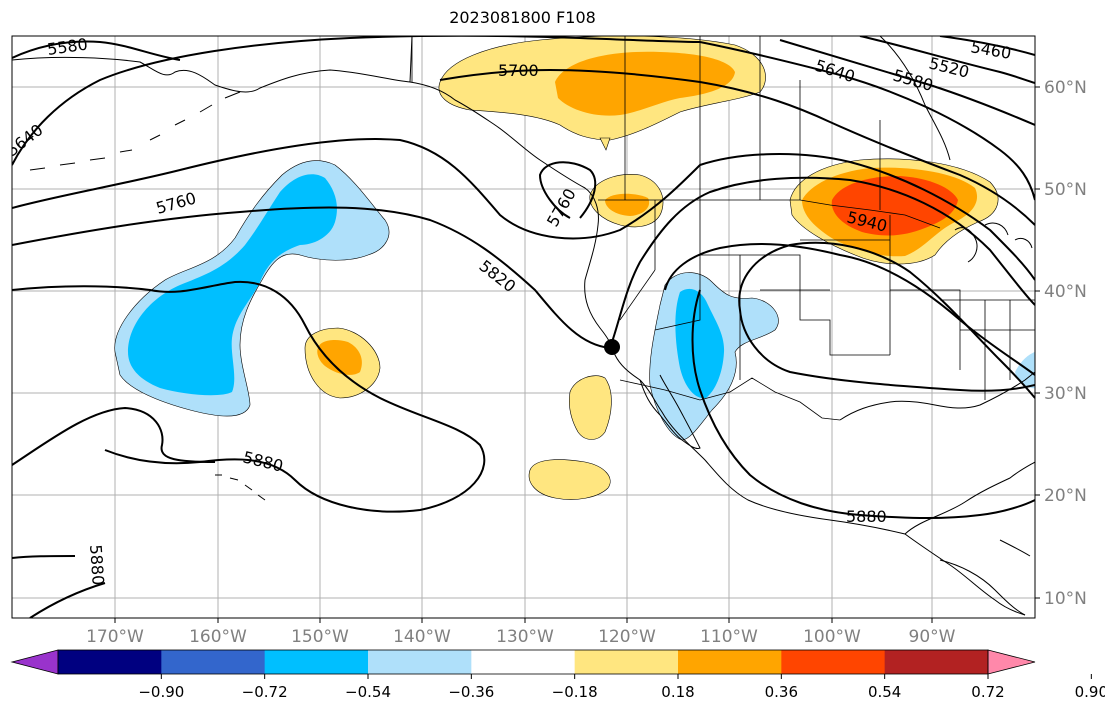 The image size is (1105, 712). What do you see at coordinates (356, 101) in the screenshot?
I see `contour-5640-west` at bounding box center [356, 101].